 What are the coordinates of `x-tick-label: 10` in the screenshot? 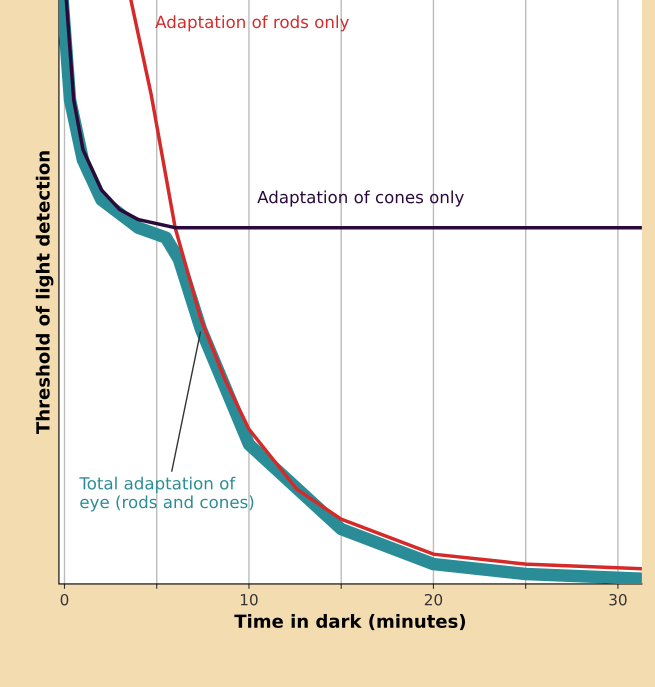 It's located at (249, 600).